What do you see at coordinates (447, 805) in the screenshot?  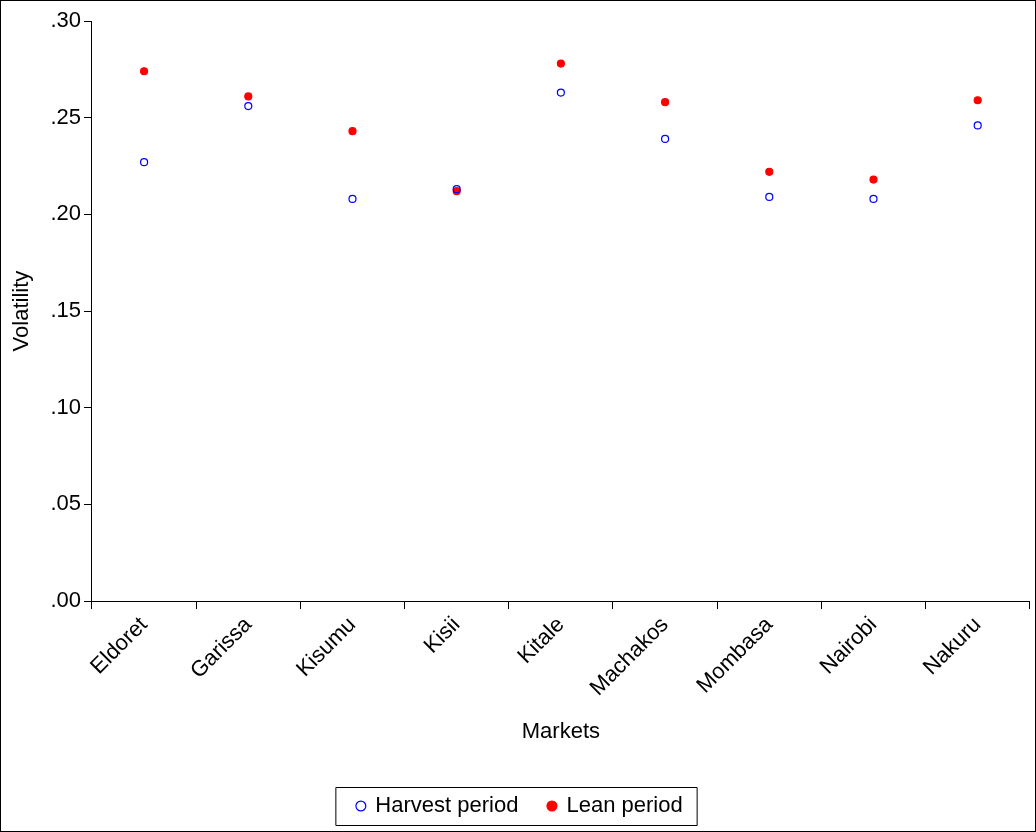 I see `legend-label: Harvest period` at bounding box center [447, 805].